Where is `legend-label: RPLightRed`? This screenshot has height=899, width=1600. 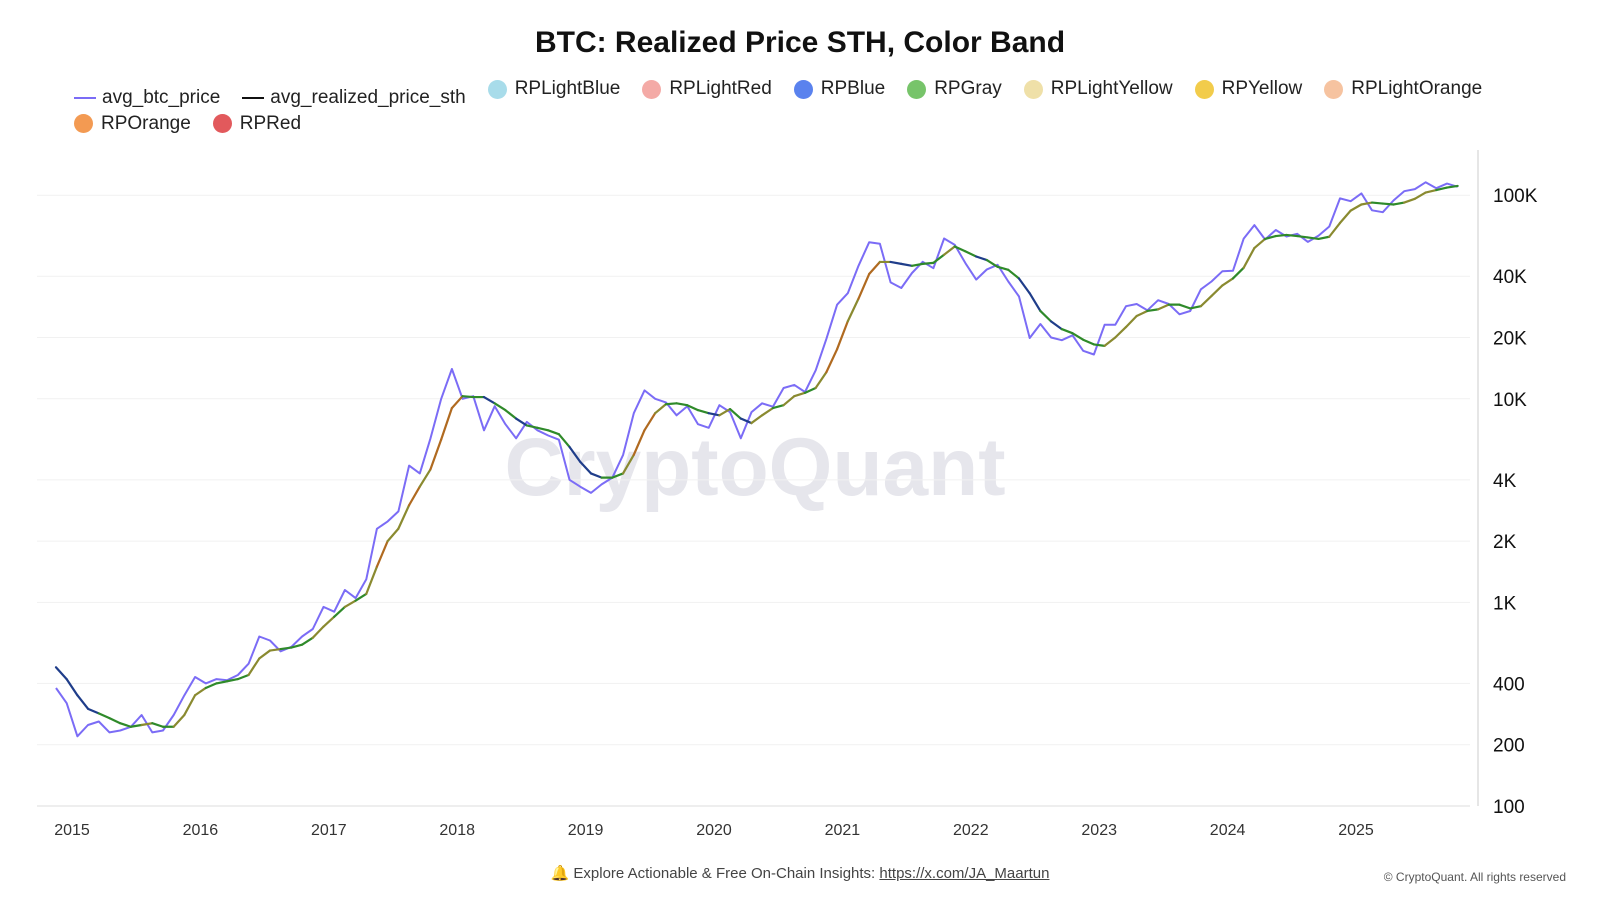 legend-label: RPLightRed is located at coordinates (720, 88).